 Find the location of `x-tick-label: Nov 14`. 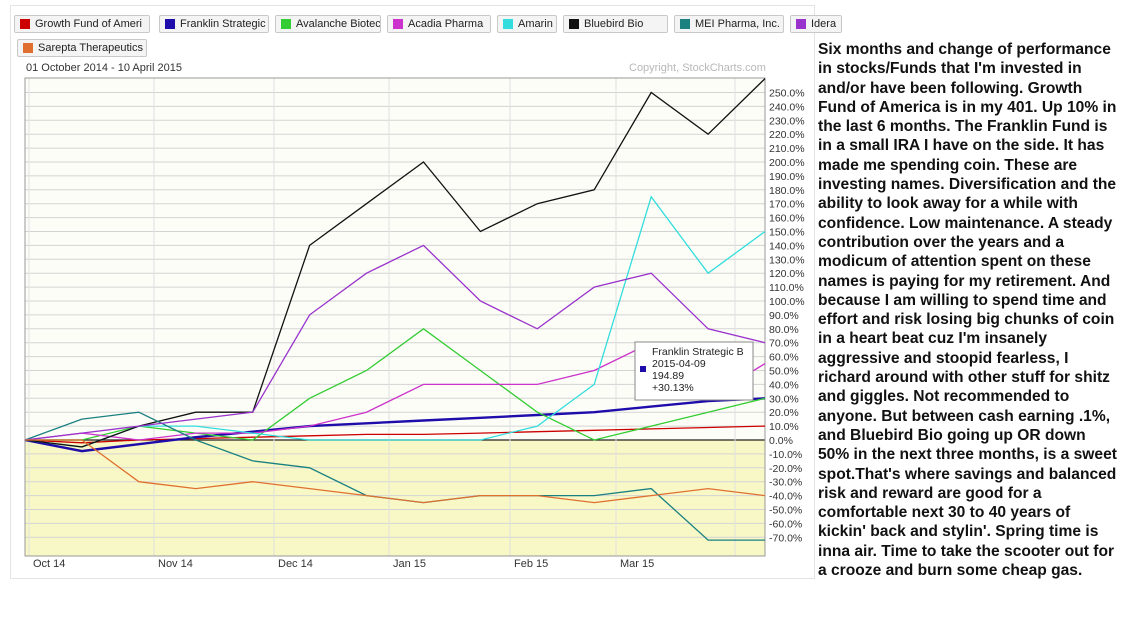

x-tick-label: Nov 14 is located at coordinates (175, 564).